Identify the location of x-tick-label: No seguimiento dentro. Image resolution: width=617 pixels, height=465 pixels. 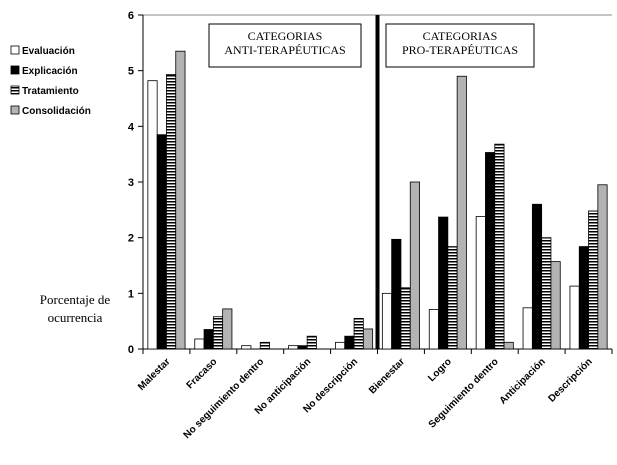
(224, 398).